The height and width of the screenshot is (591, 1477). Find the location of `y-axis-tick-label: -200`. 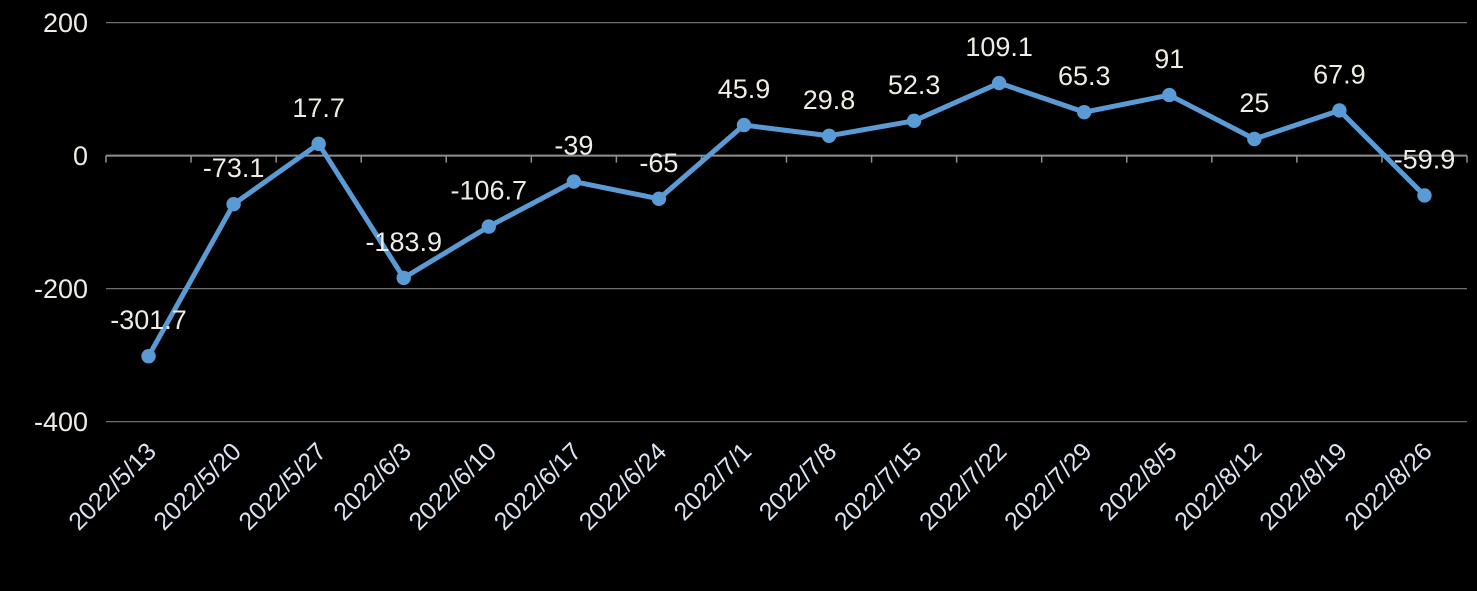

y-axis-tick-label: -200 is located at coordinates (61, 289).